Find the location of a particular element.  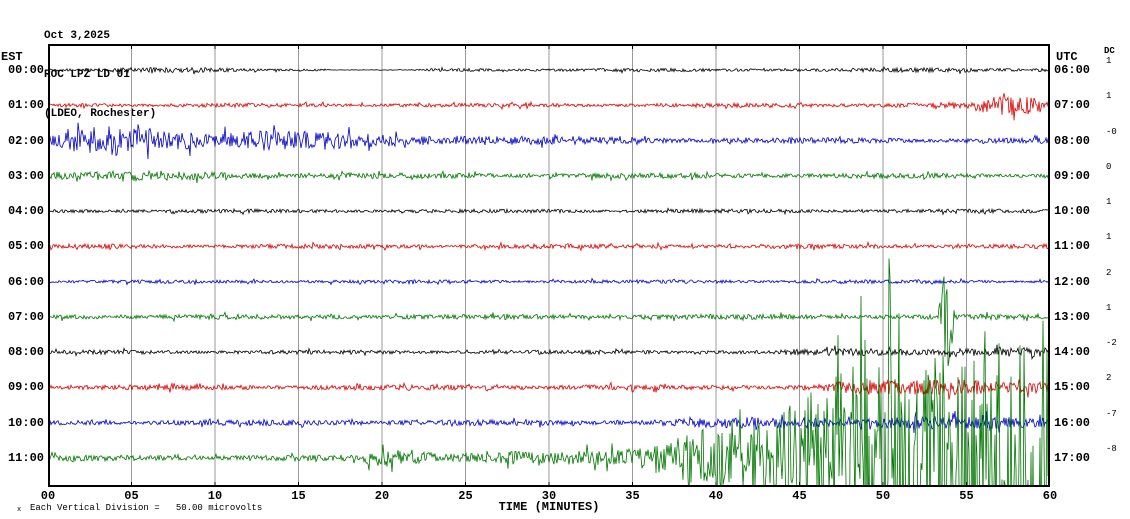

utc-row-label: 12:00 is located at coordinates (1072, 281).